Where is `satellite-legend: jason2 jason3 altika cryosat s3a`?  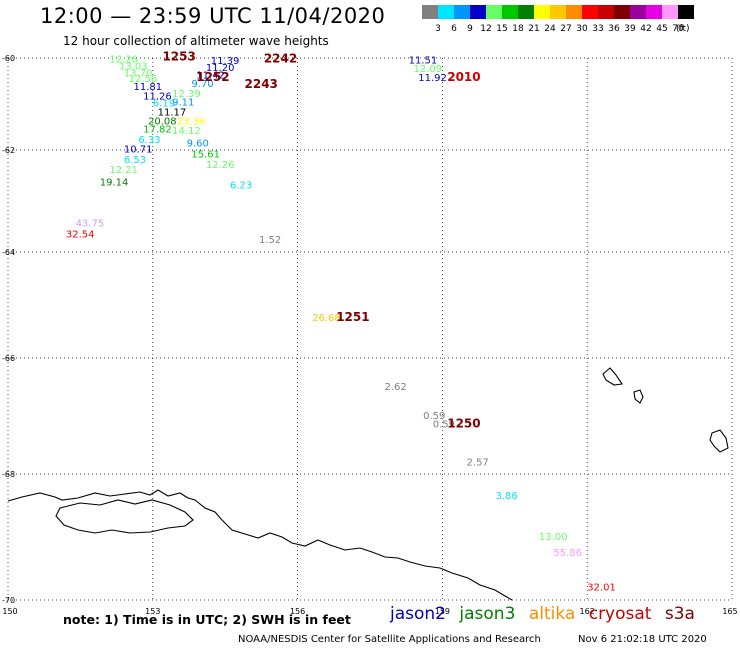
satellite-legend: jason2 jason3 altika cryosat s3a is located at coordinates (546, 614).